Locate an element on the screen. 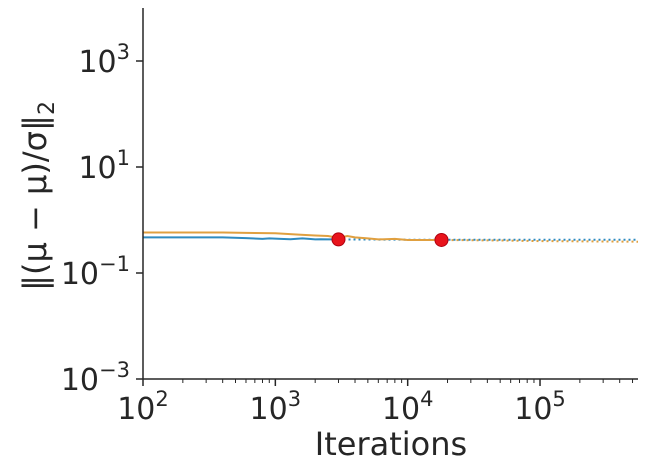 The width and height of the screenshot is (648, 473). x-tick-label: 10⁴ is located at coordinates (408, 407).